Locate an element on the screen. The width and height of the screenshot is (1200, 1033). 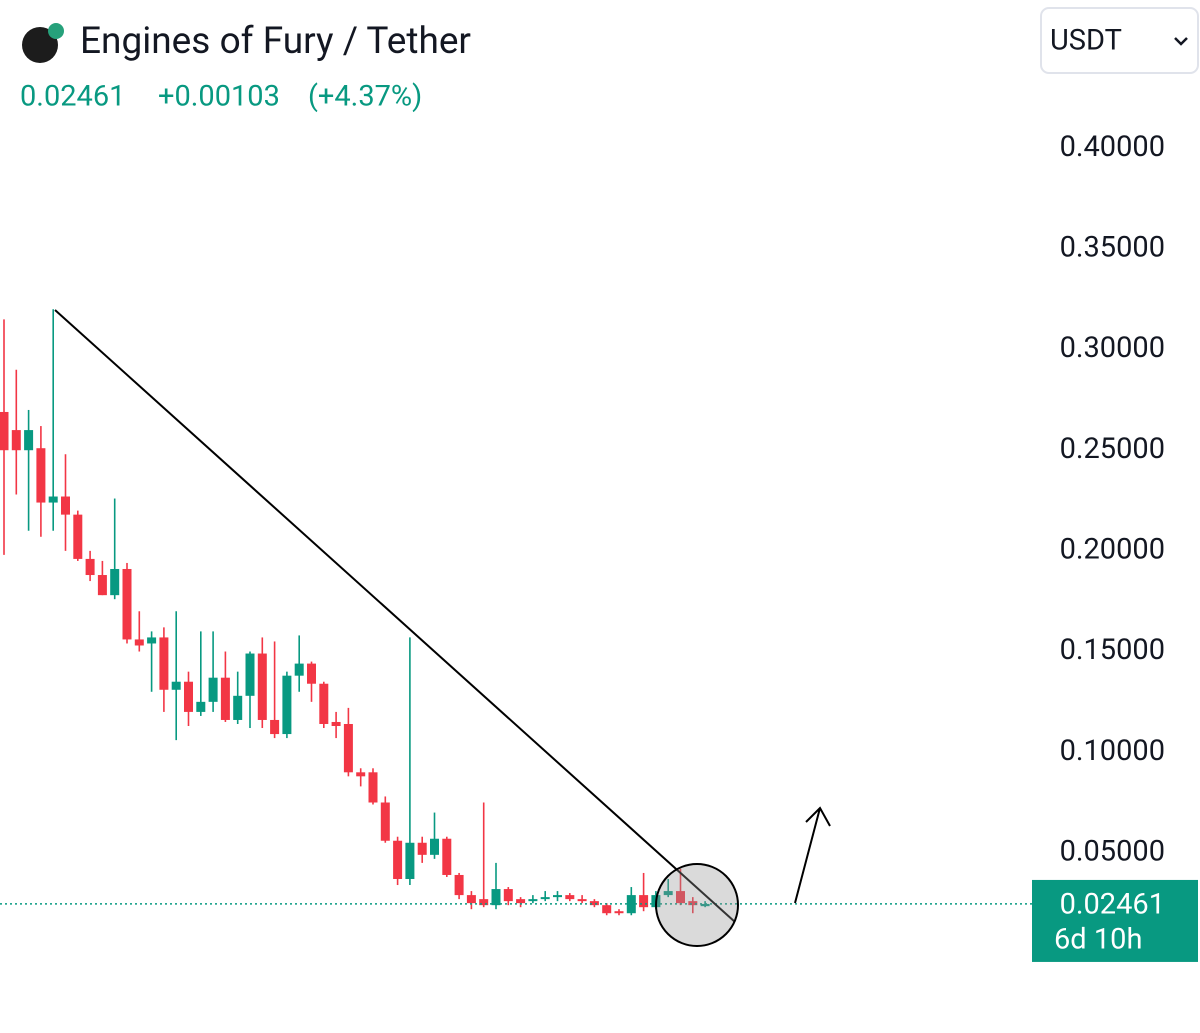
logo is located at coordinates (40, 45).